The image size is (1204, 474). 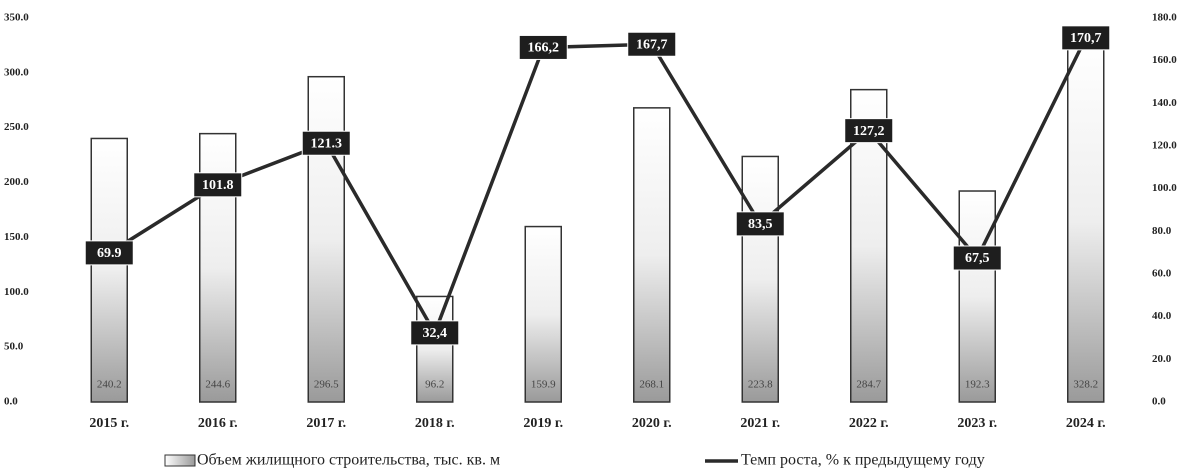 What do you see at coordinates (652, 423) in the screenshot?
I see `x-tick-label: 2020 г.` at bounding box center [652, 423].